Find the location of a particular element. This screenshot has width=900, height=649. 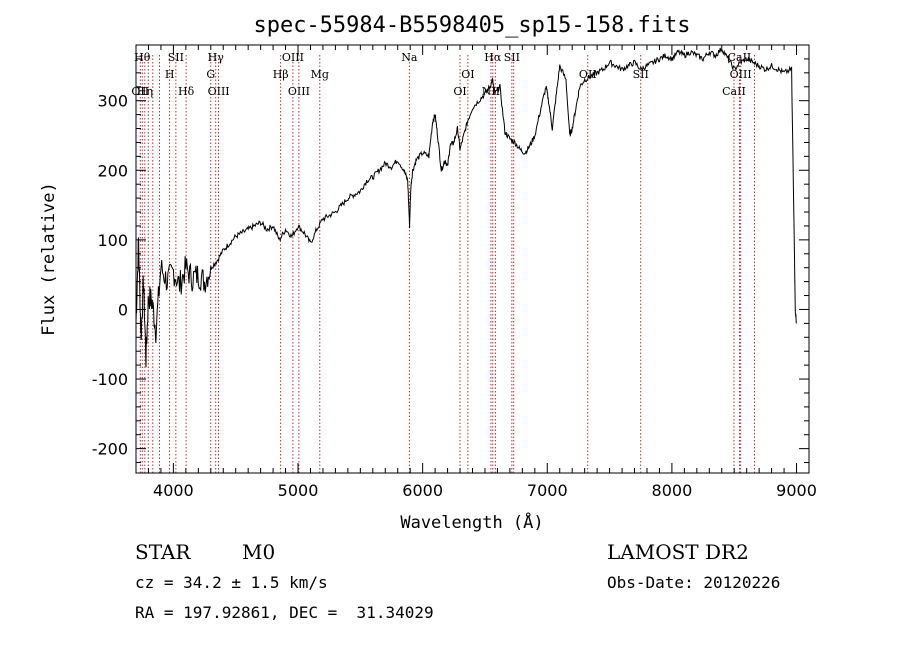

y-tick-label: 100 is located at coordinates (112, 240).